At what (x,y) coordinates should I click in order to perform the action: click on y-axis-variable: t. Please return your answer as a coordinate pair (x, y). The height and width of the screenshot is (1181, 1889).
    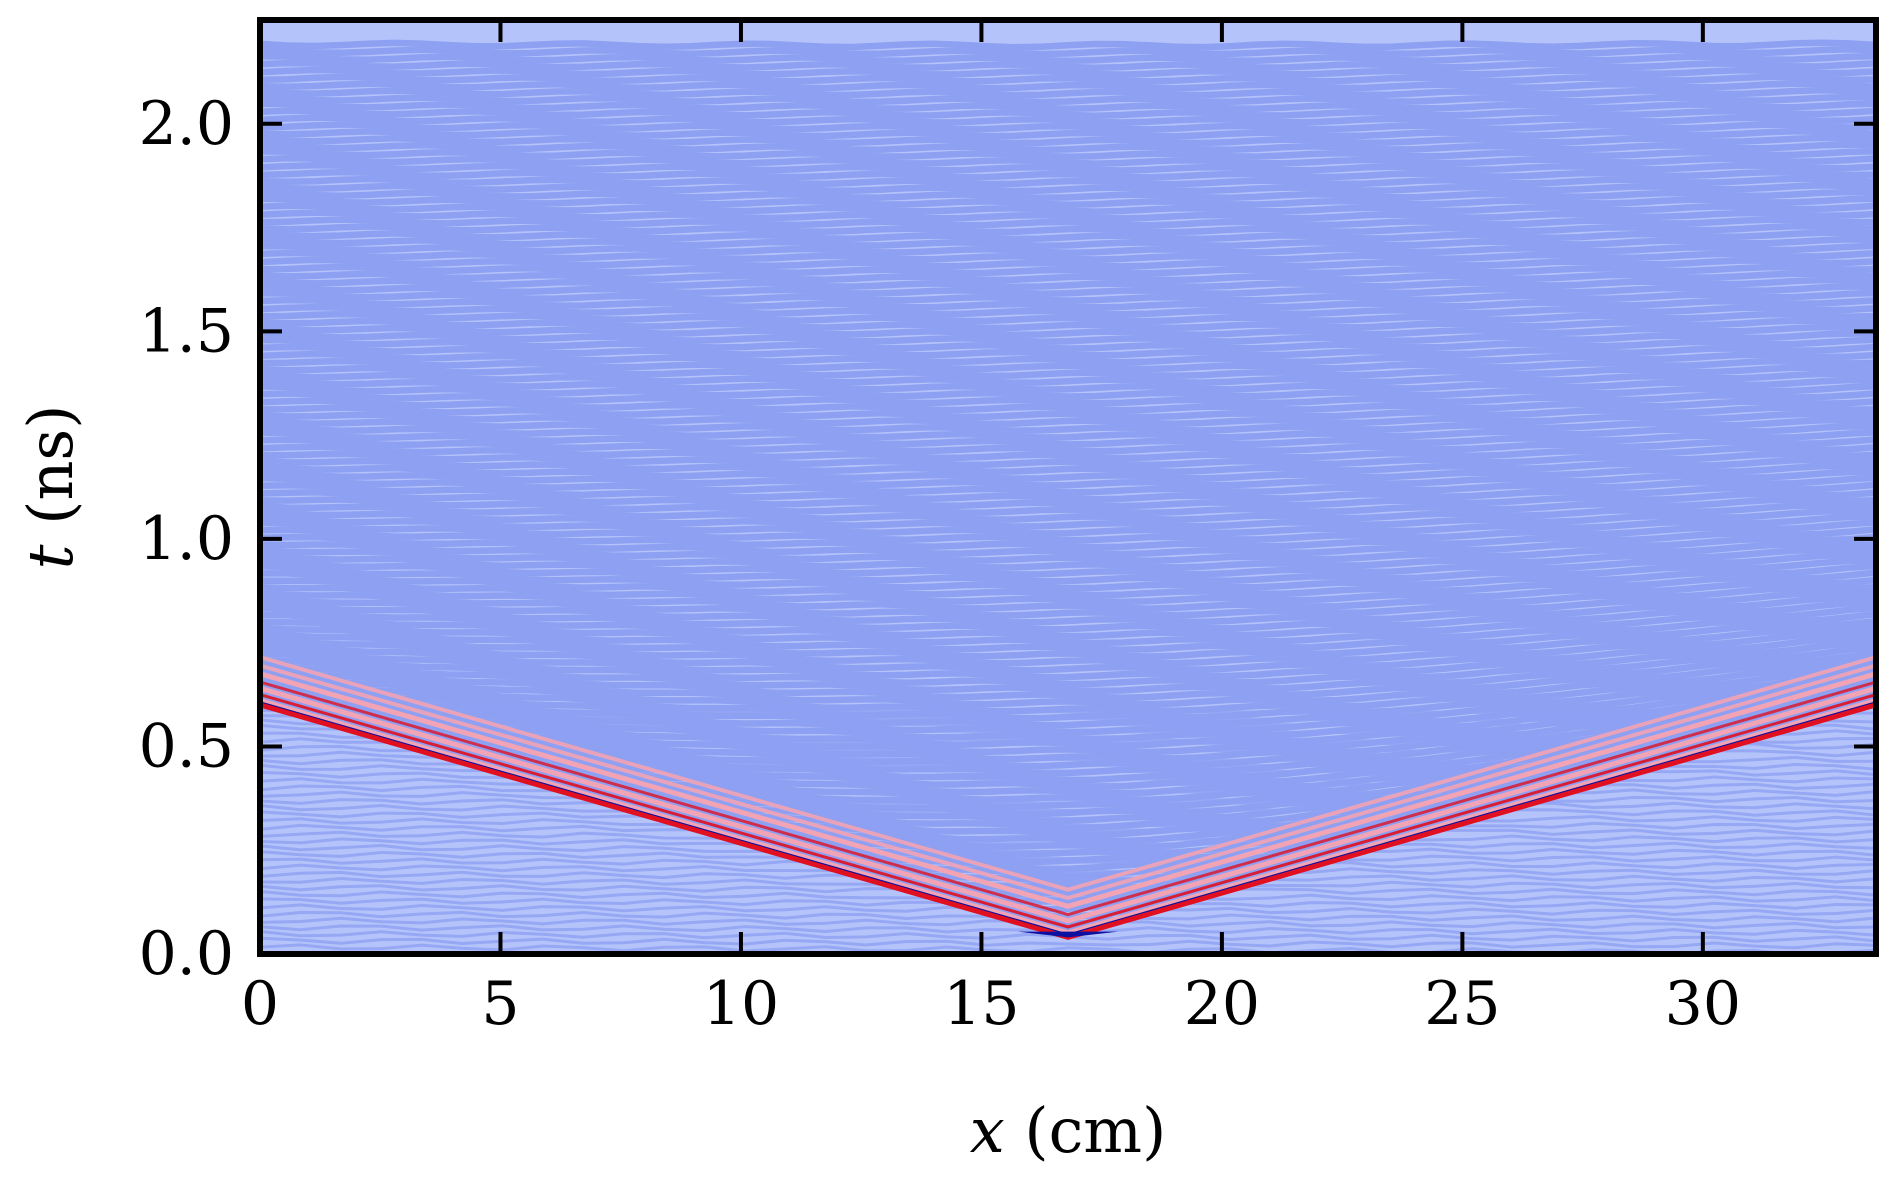
    Looking at the image, I should click on (50, 556).